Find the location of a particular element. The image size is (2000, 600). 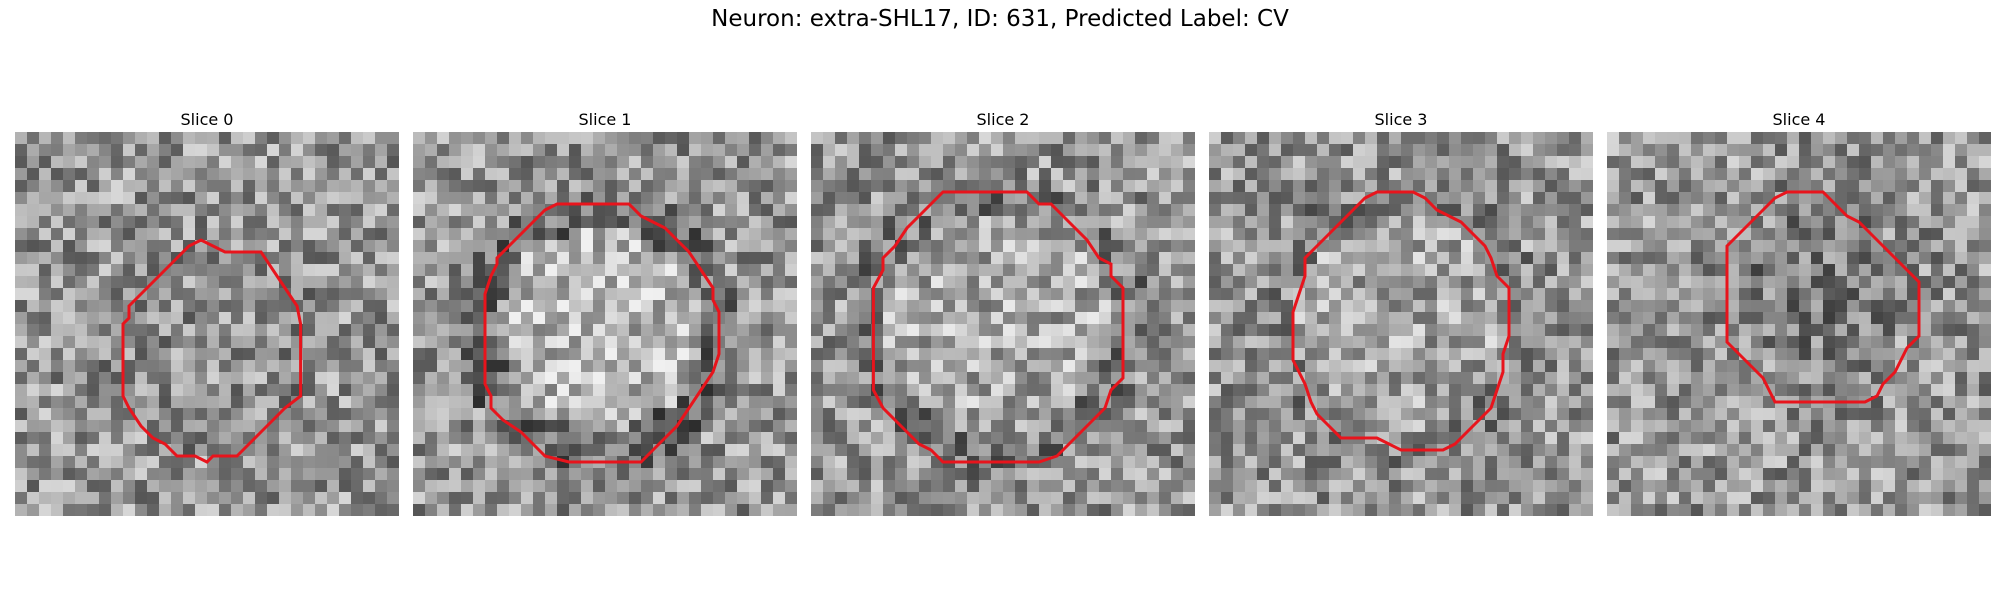

slice-panel-2: Slice 2 is located at coordinates (1003, 312).